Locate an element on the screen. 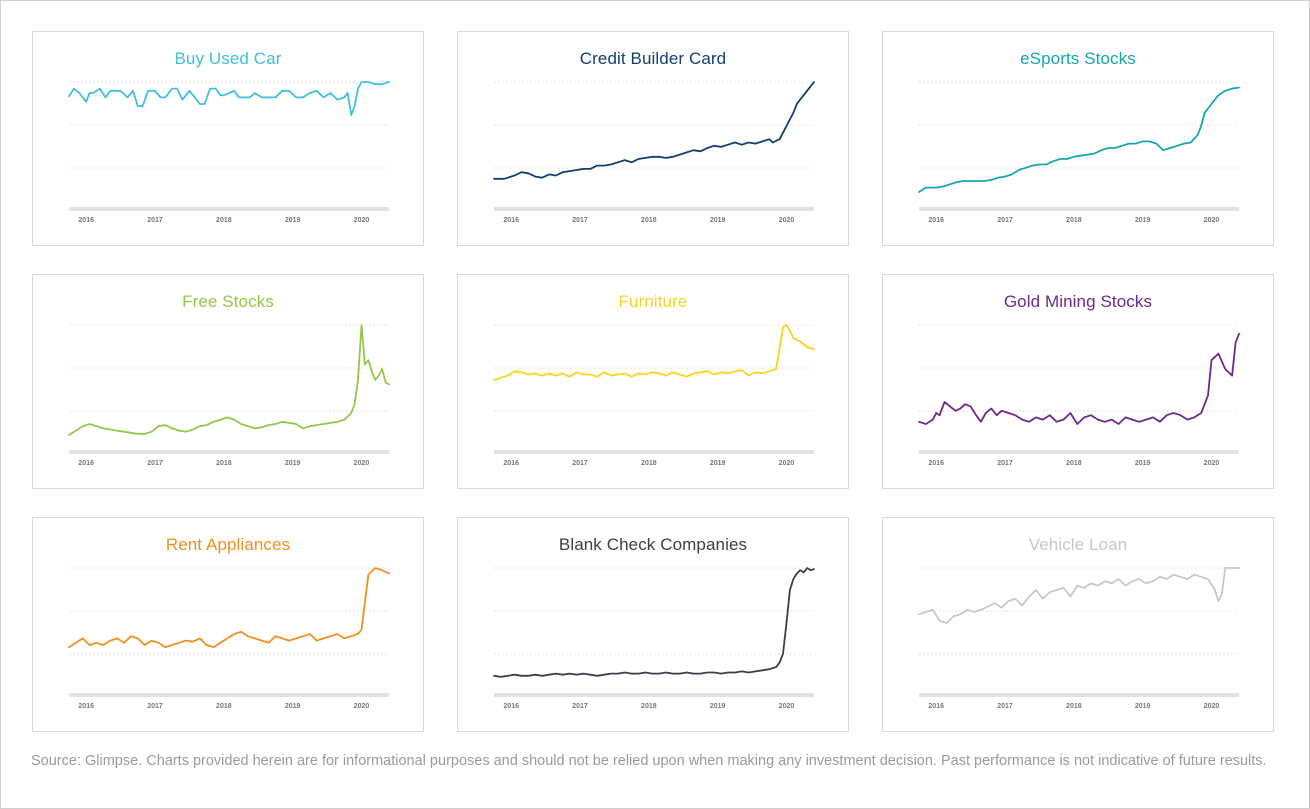  chart-panel-furniture: 2016 2017 2018 2019 2020 Furniture is located at coordinates (653, 381).